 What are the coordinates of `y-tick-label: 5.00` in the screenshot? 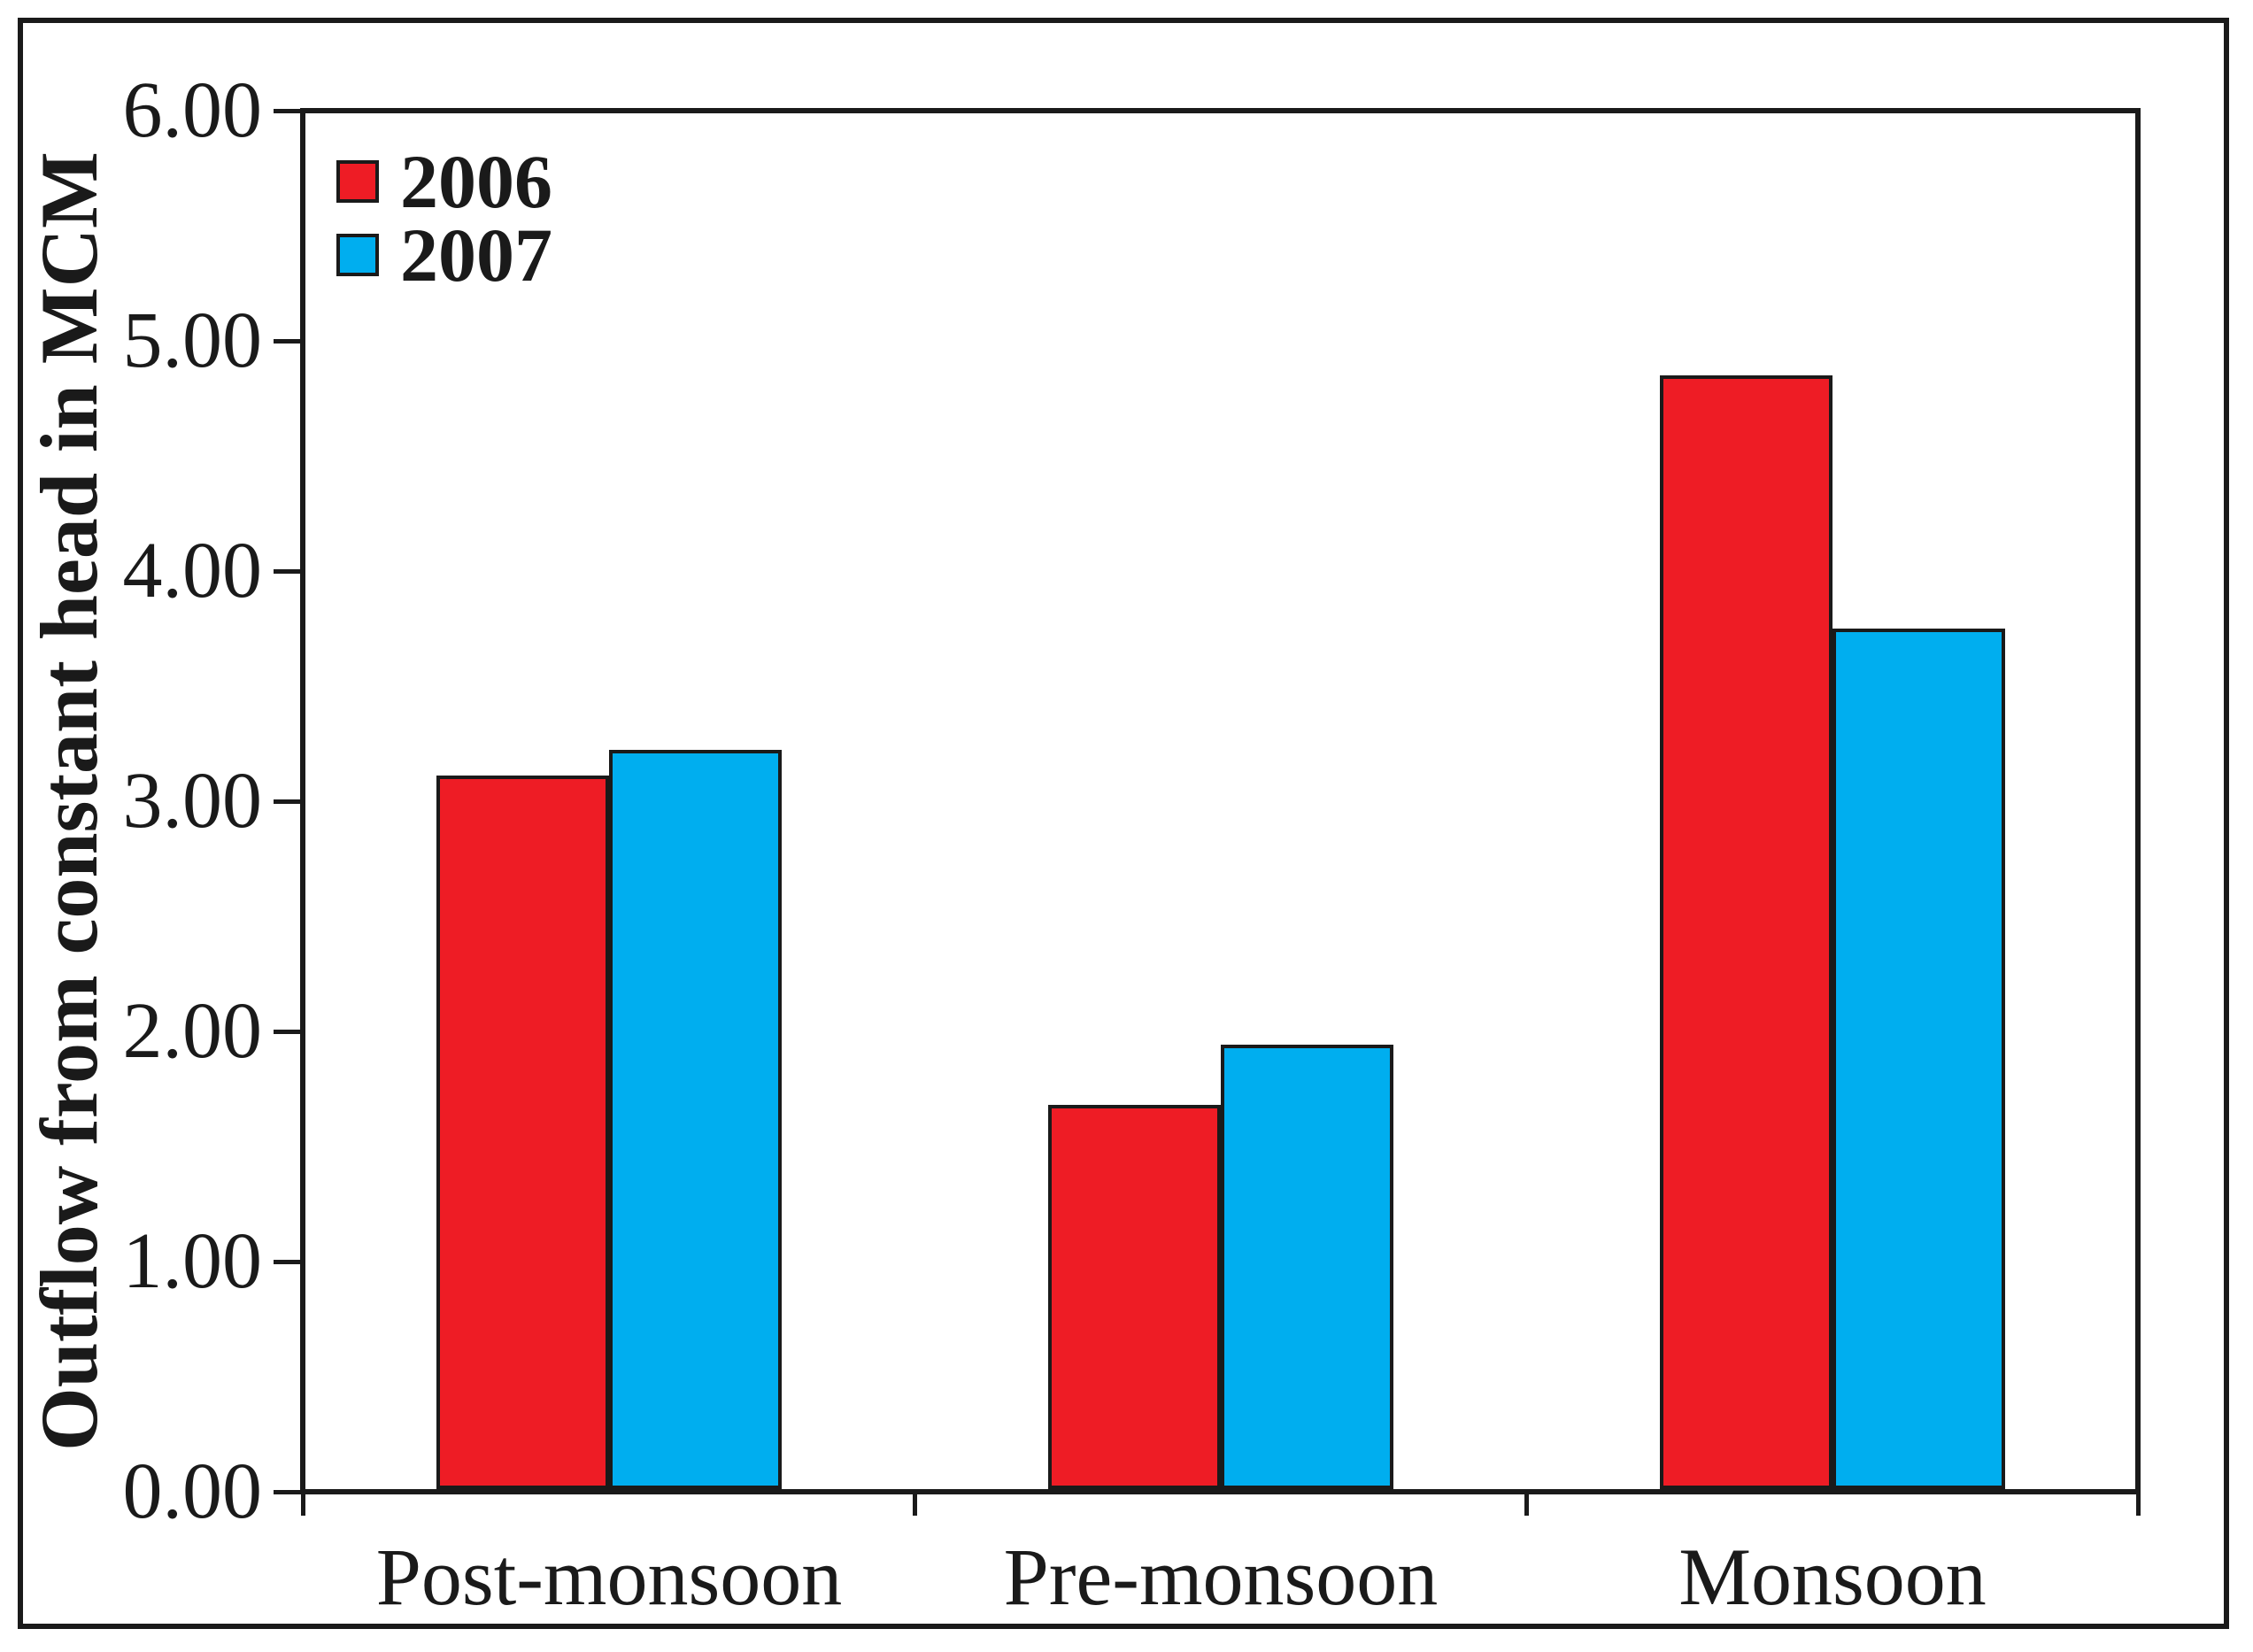 It's located at (192, 340).